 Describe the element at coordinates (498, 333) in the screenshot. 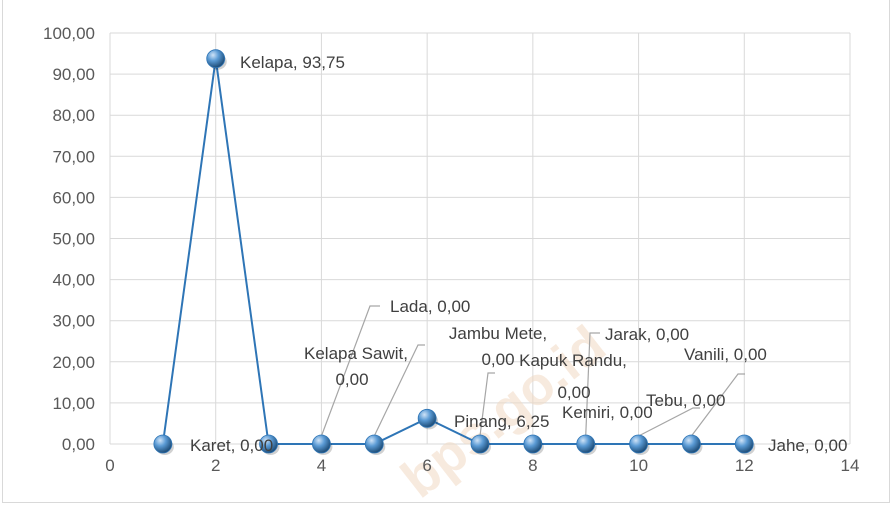

I see `data-label-line: Jambu Mete,` at that location.